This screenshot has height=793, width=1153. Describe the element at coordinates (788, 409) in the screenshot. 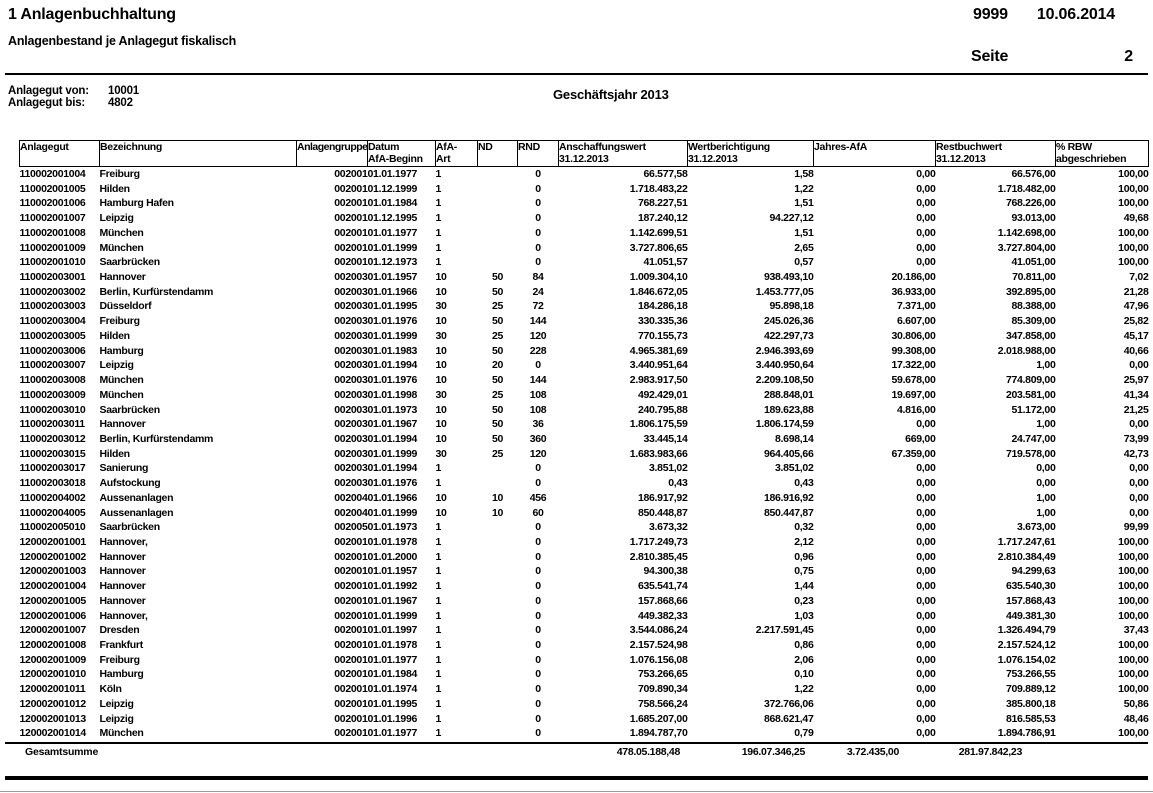

I see `cell-wertberichtigung: 189.623,88` at that location.